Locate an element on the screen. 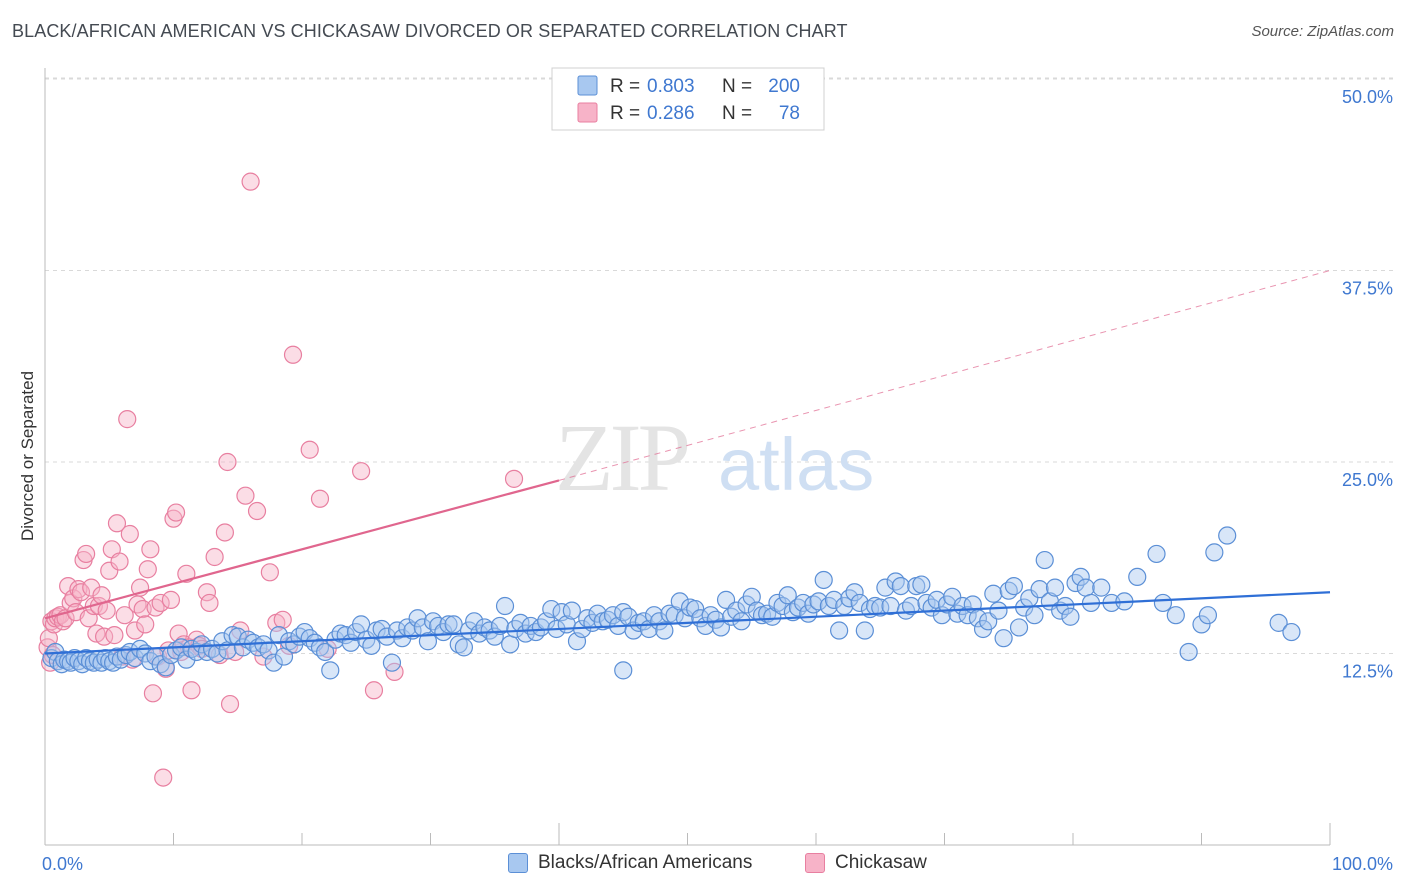 Image resolution: width=1406 pixels, height=892 pixels. legend-n-label-0: N = is located at coordinates (737, 86).